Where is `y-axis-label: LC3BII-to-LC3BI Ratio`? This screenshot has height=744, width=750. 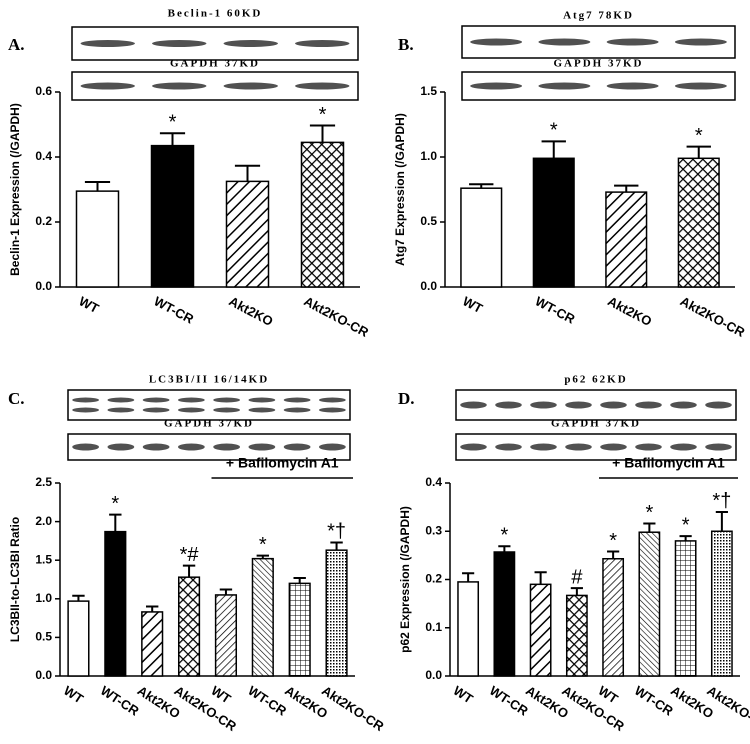
y-axis-label: LC3BII-to-LC3BI Ratio is located at coordinates (15, 579).